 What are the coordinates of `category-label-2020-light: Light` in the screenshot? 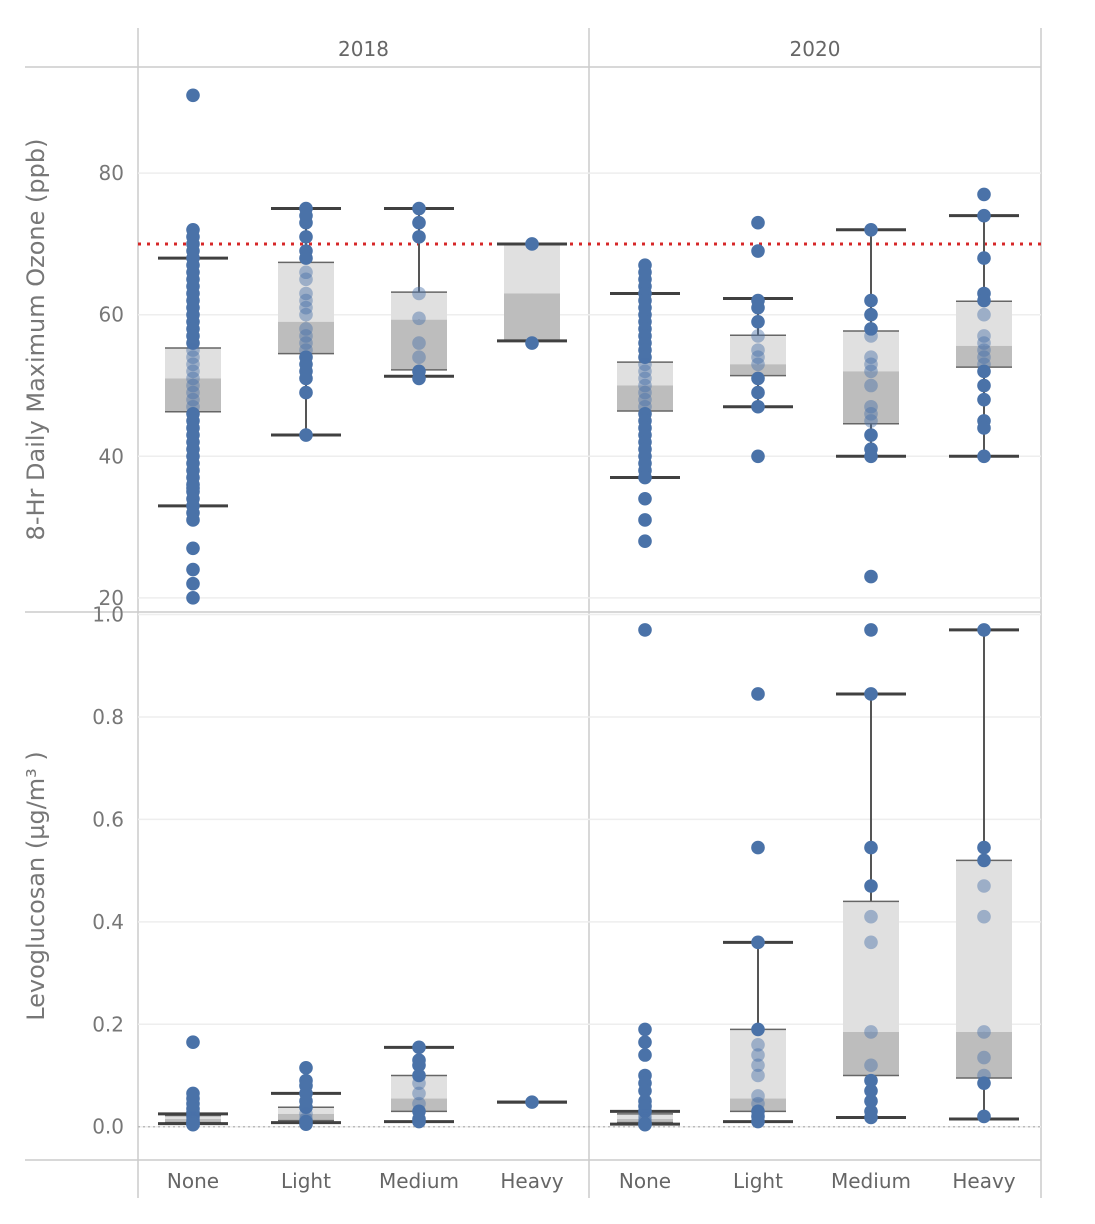 It's located at (758, 1181).